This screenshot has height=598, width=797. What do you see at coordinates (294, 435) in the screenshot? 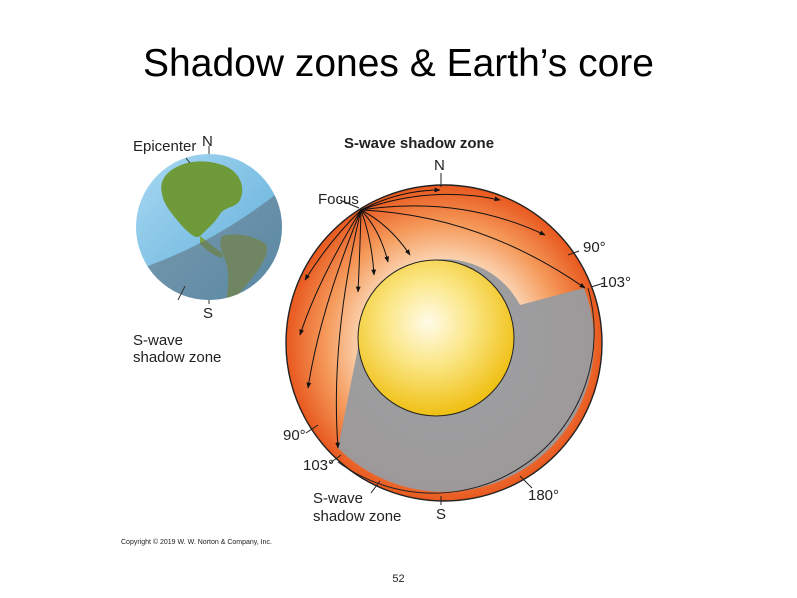
I see `left-90-degree-label: 90°` at bounding box center [294, 435].